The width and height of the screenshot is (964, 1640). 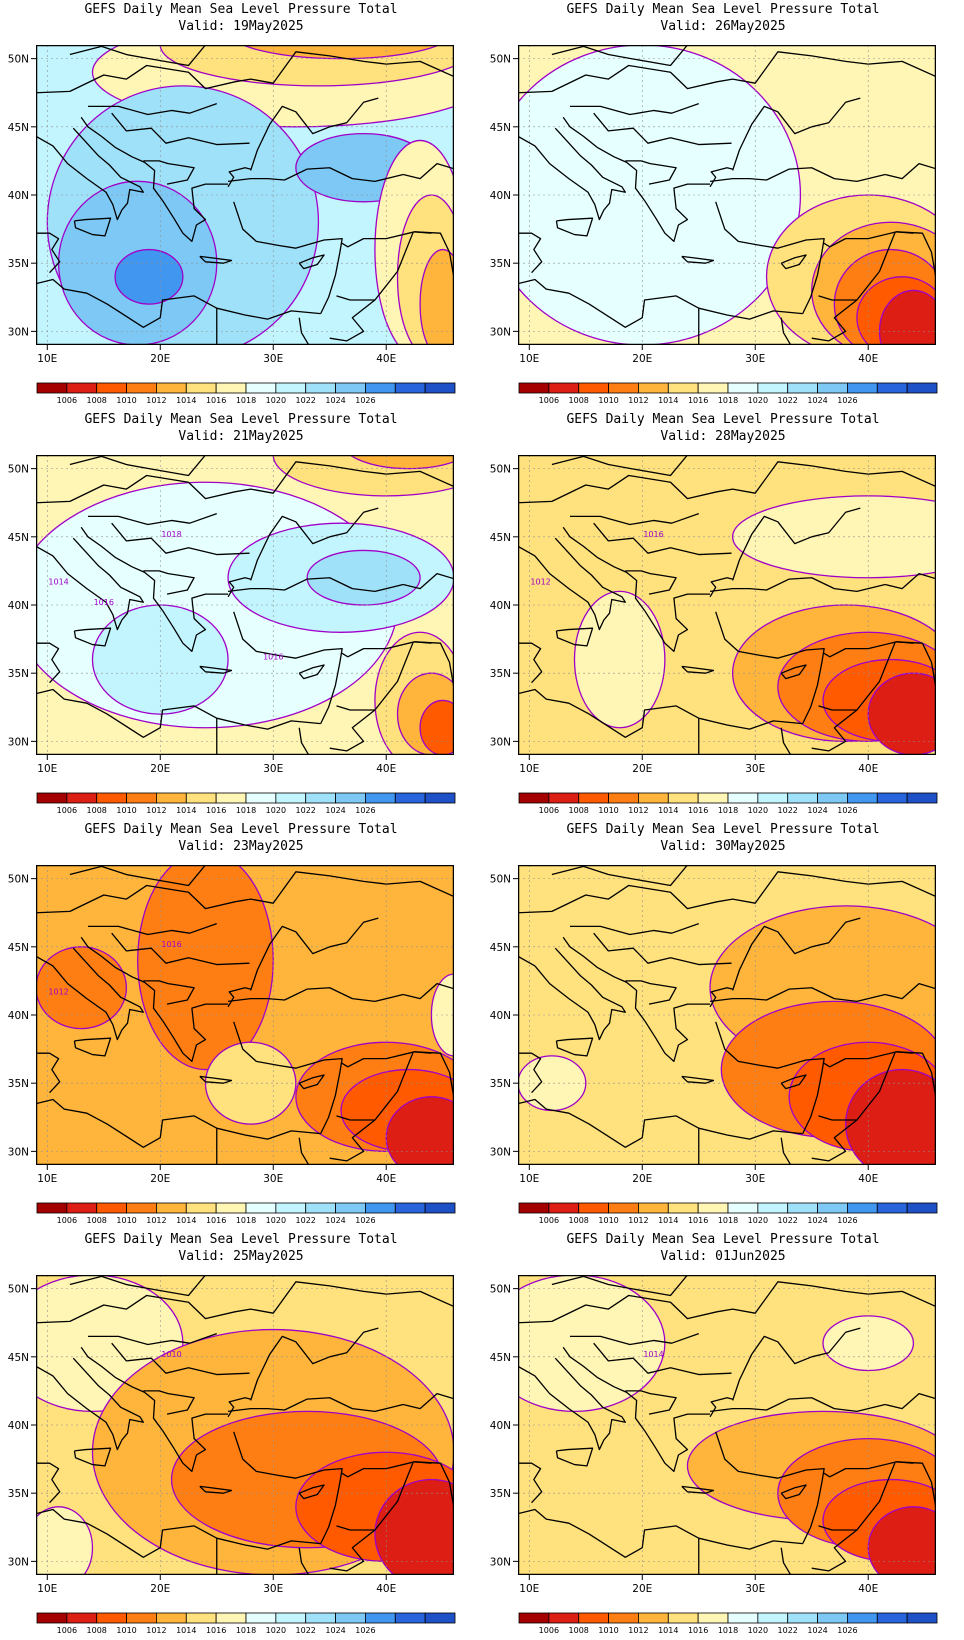 I want to click on longitude-tick-label: 40E, so click(x=868, y=1179).